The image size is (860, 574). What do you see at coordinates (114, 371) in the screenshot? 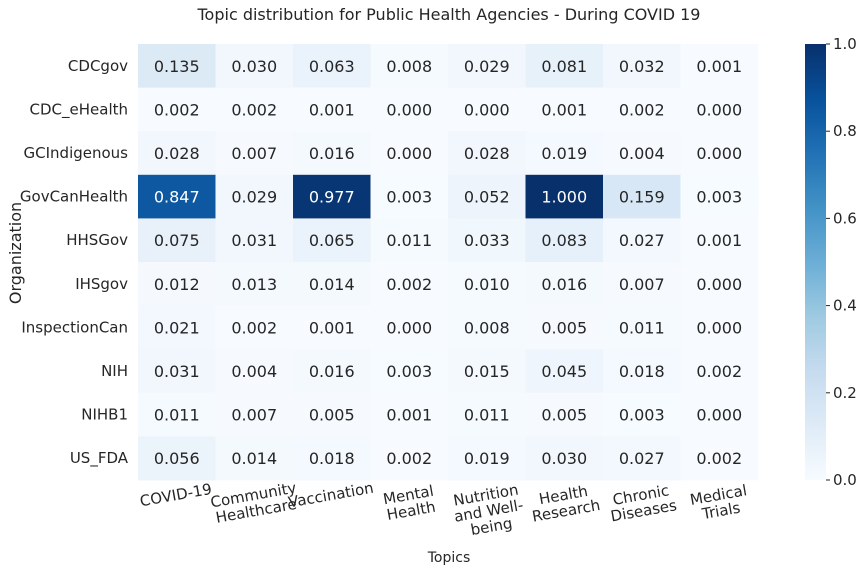
I see `row-label: NIH` at bounding box center [114, 371].